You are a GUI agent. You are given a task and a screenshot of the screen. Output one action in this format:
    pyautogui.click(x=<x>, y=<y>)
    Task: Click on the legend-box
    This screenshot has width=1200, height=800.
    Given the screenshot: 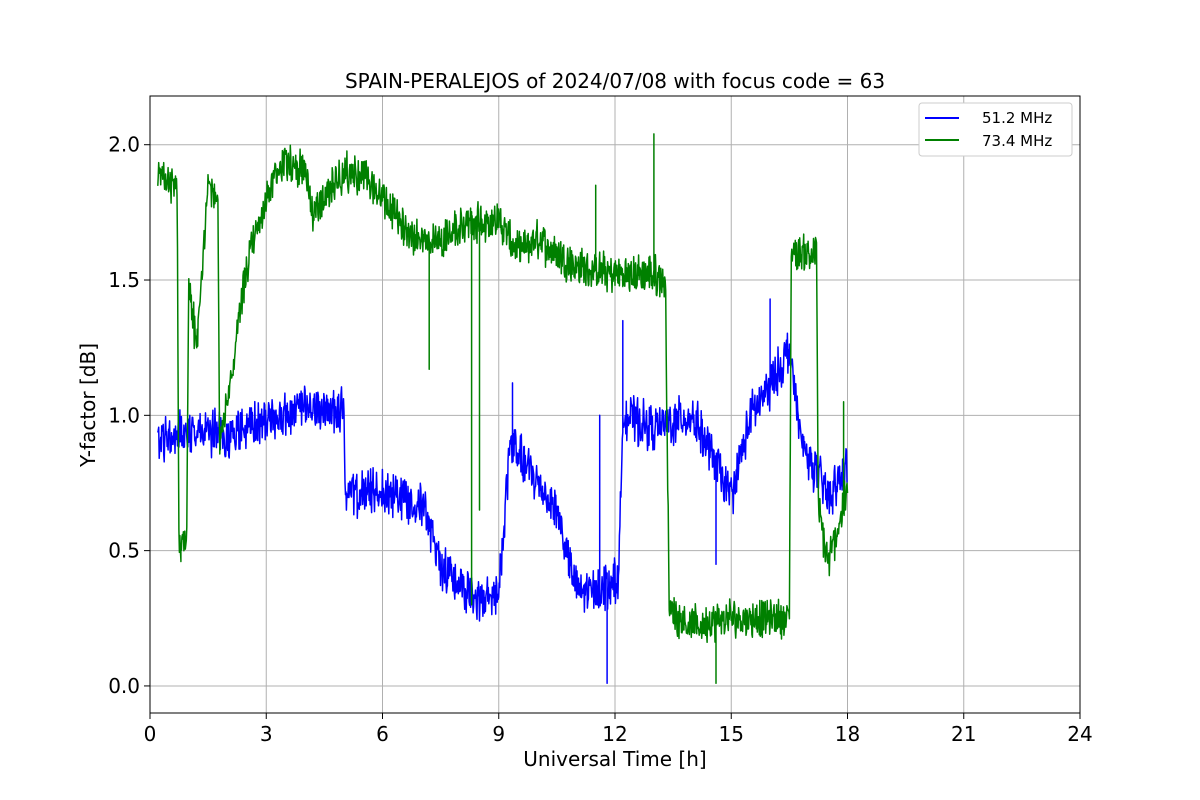 What is the action you would take?
    pyautogui.click(x=995, y=129)
    